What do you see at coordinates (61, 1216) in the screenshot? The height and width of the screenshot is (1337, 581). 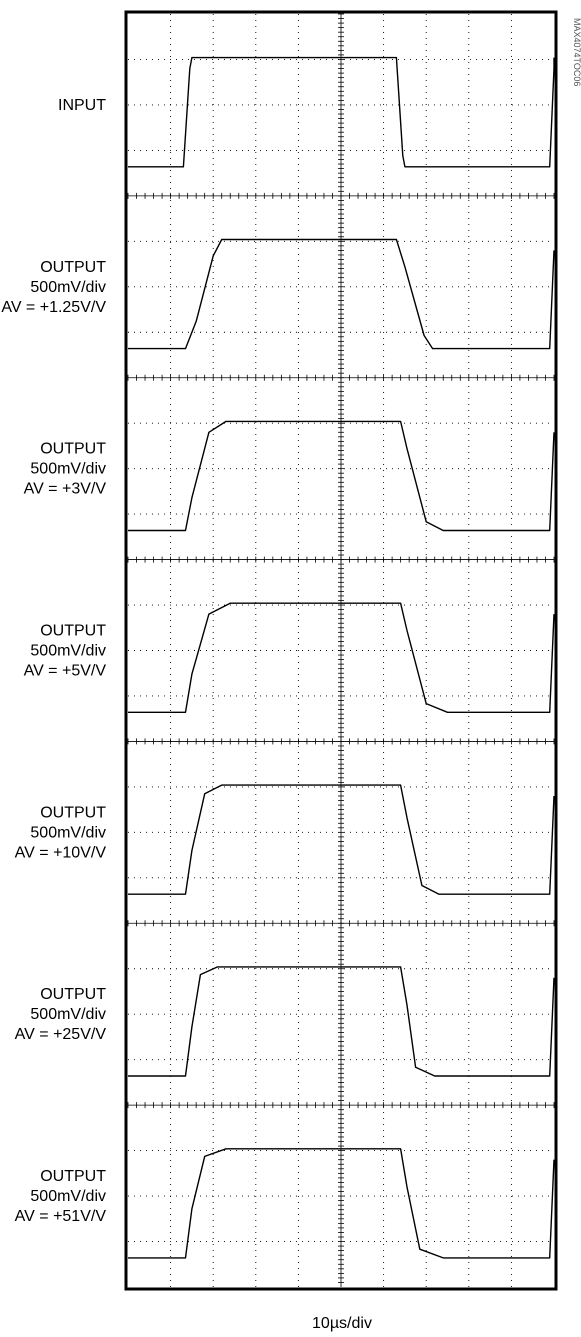 I see `channel-label-line: AV = +51V/V` at bounding box center [61, 1216].